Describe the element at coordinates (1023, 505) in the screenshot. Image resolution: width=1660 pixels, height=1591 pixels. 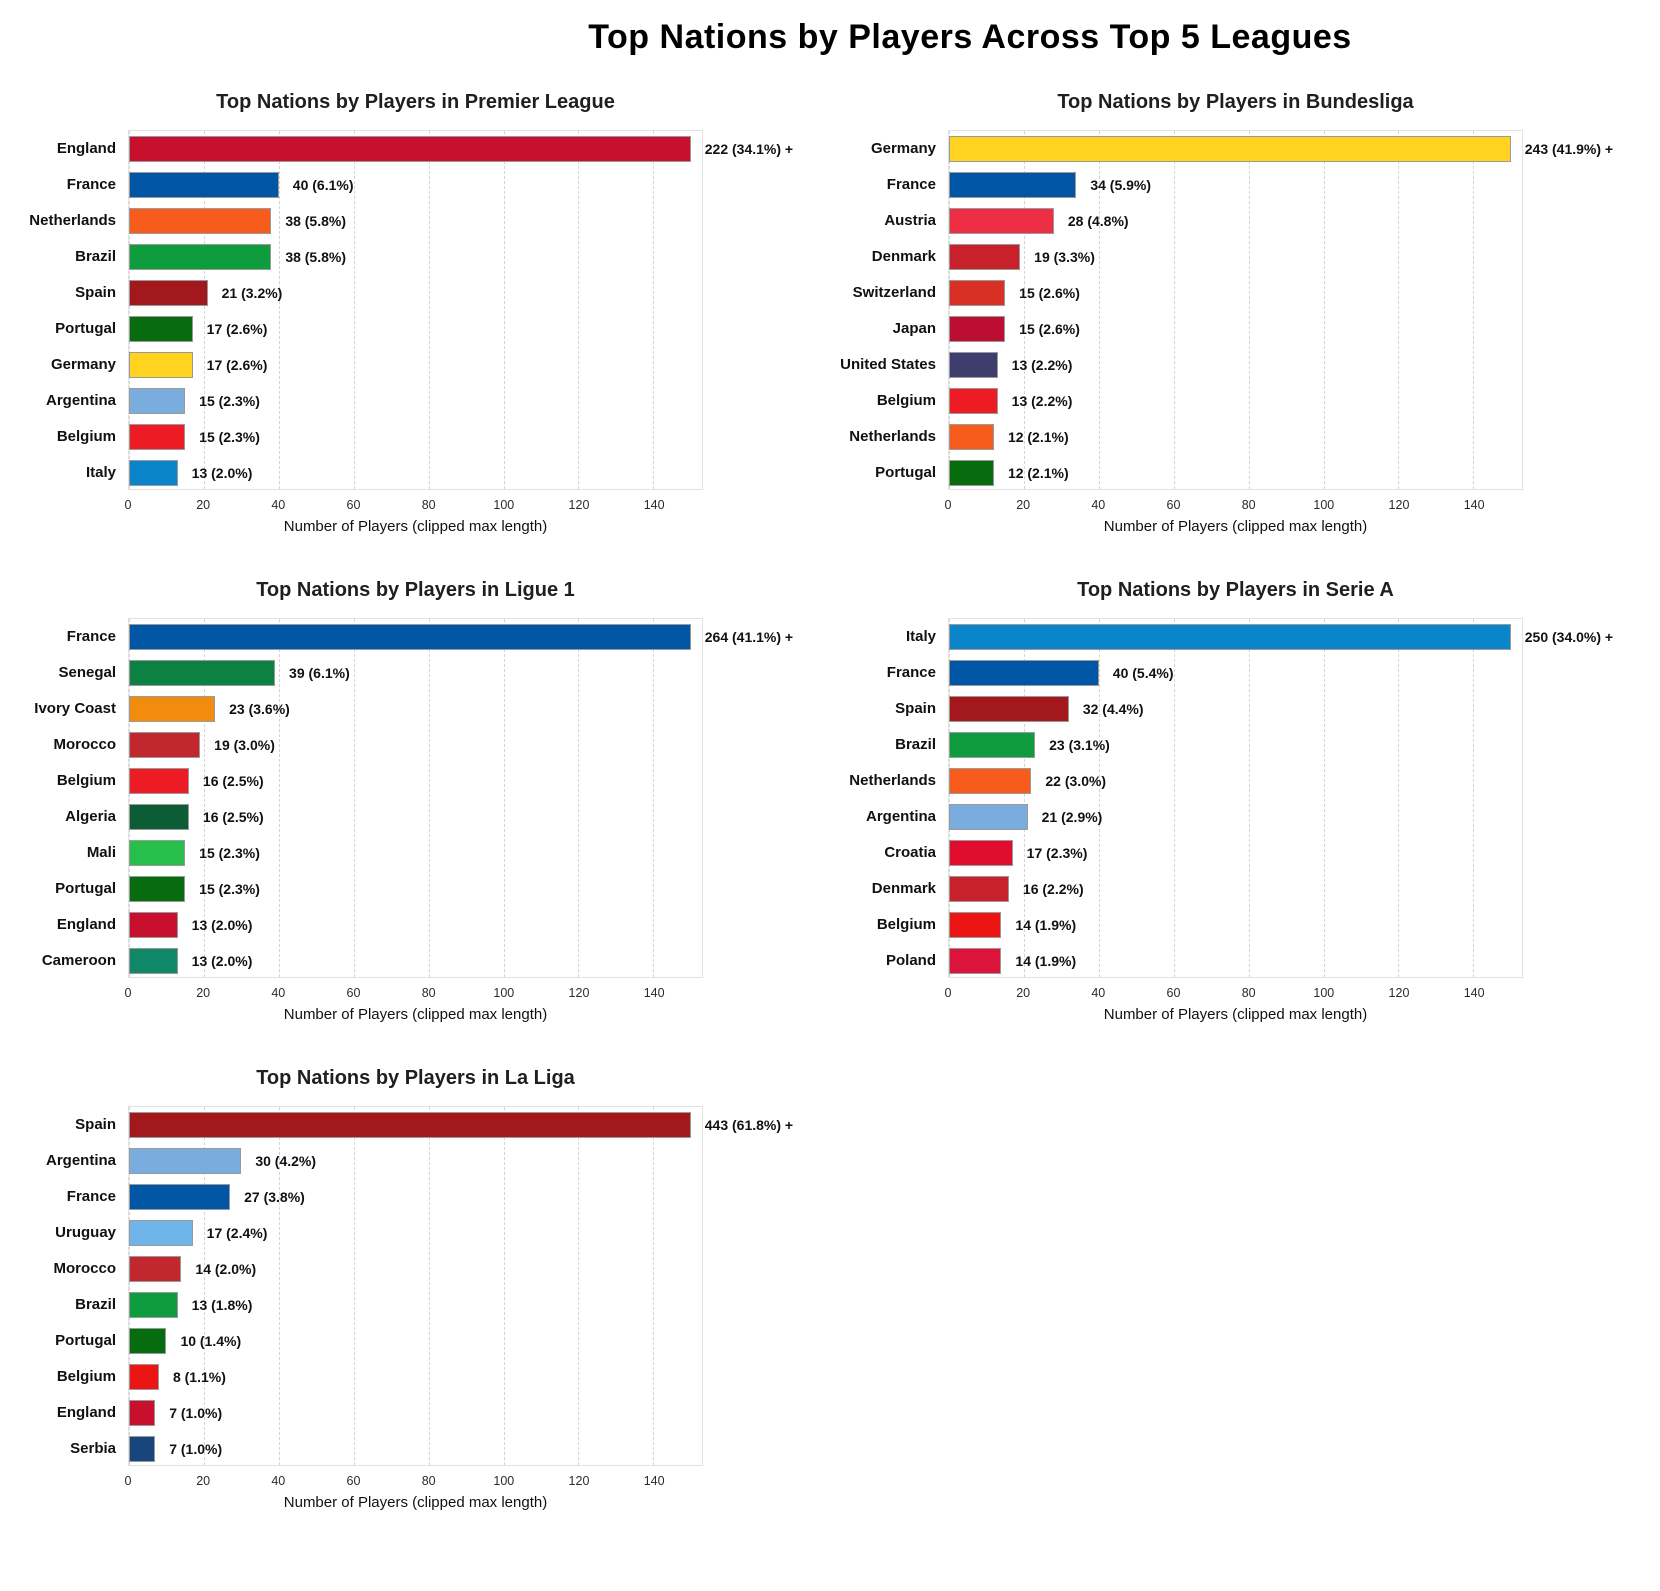
I see `x-tick-label: 20` at that location.